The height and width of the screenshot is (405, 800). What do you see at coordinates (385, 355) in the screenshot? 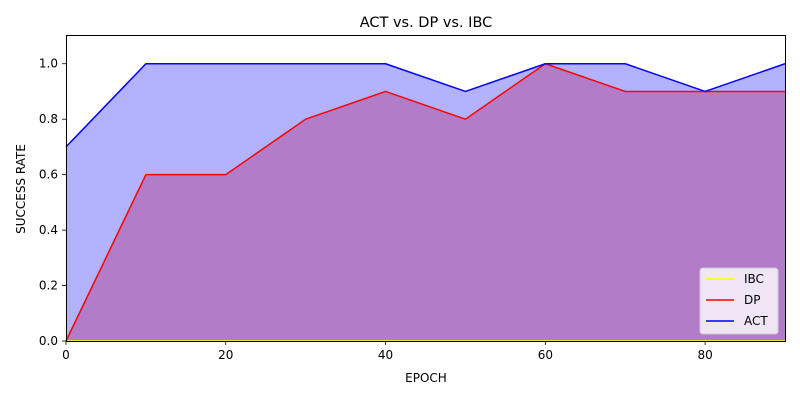
I see `x-tick-label: 40` at bounding box center [385, 355].